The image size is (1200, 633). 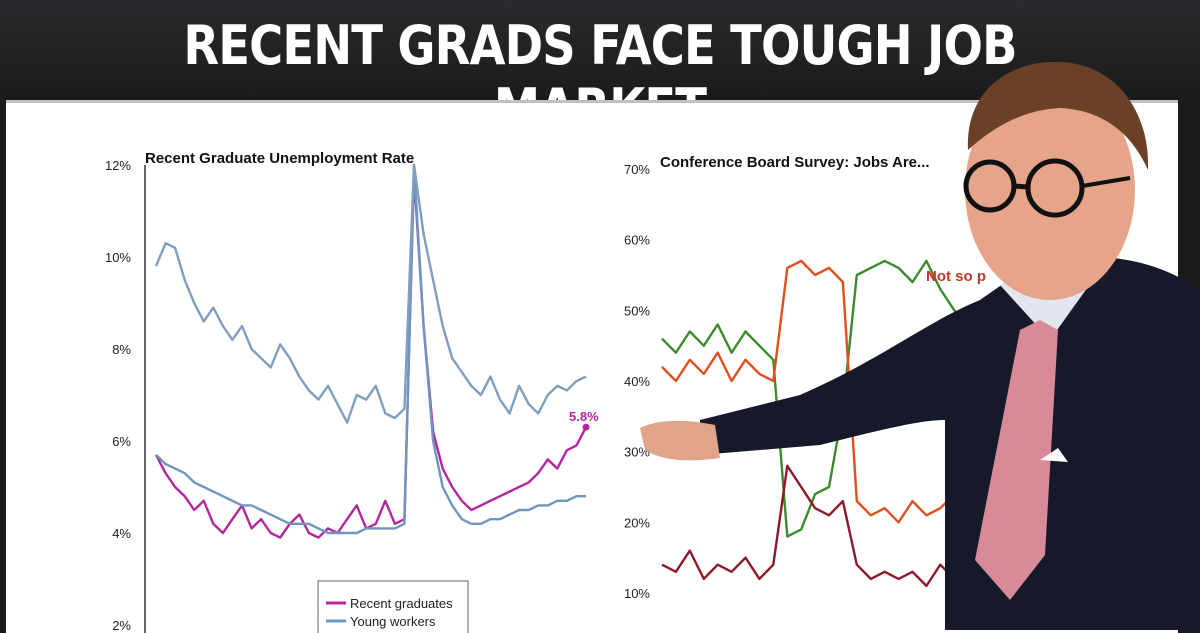 What do you see at coordinates (279, 158) in the screenshot?
I see `left-chart-title: Recent Graduate Unemployment Rate` at bounding box center [279, 158].